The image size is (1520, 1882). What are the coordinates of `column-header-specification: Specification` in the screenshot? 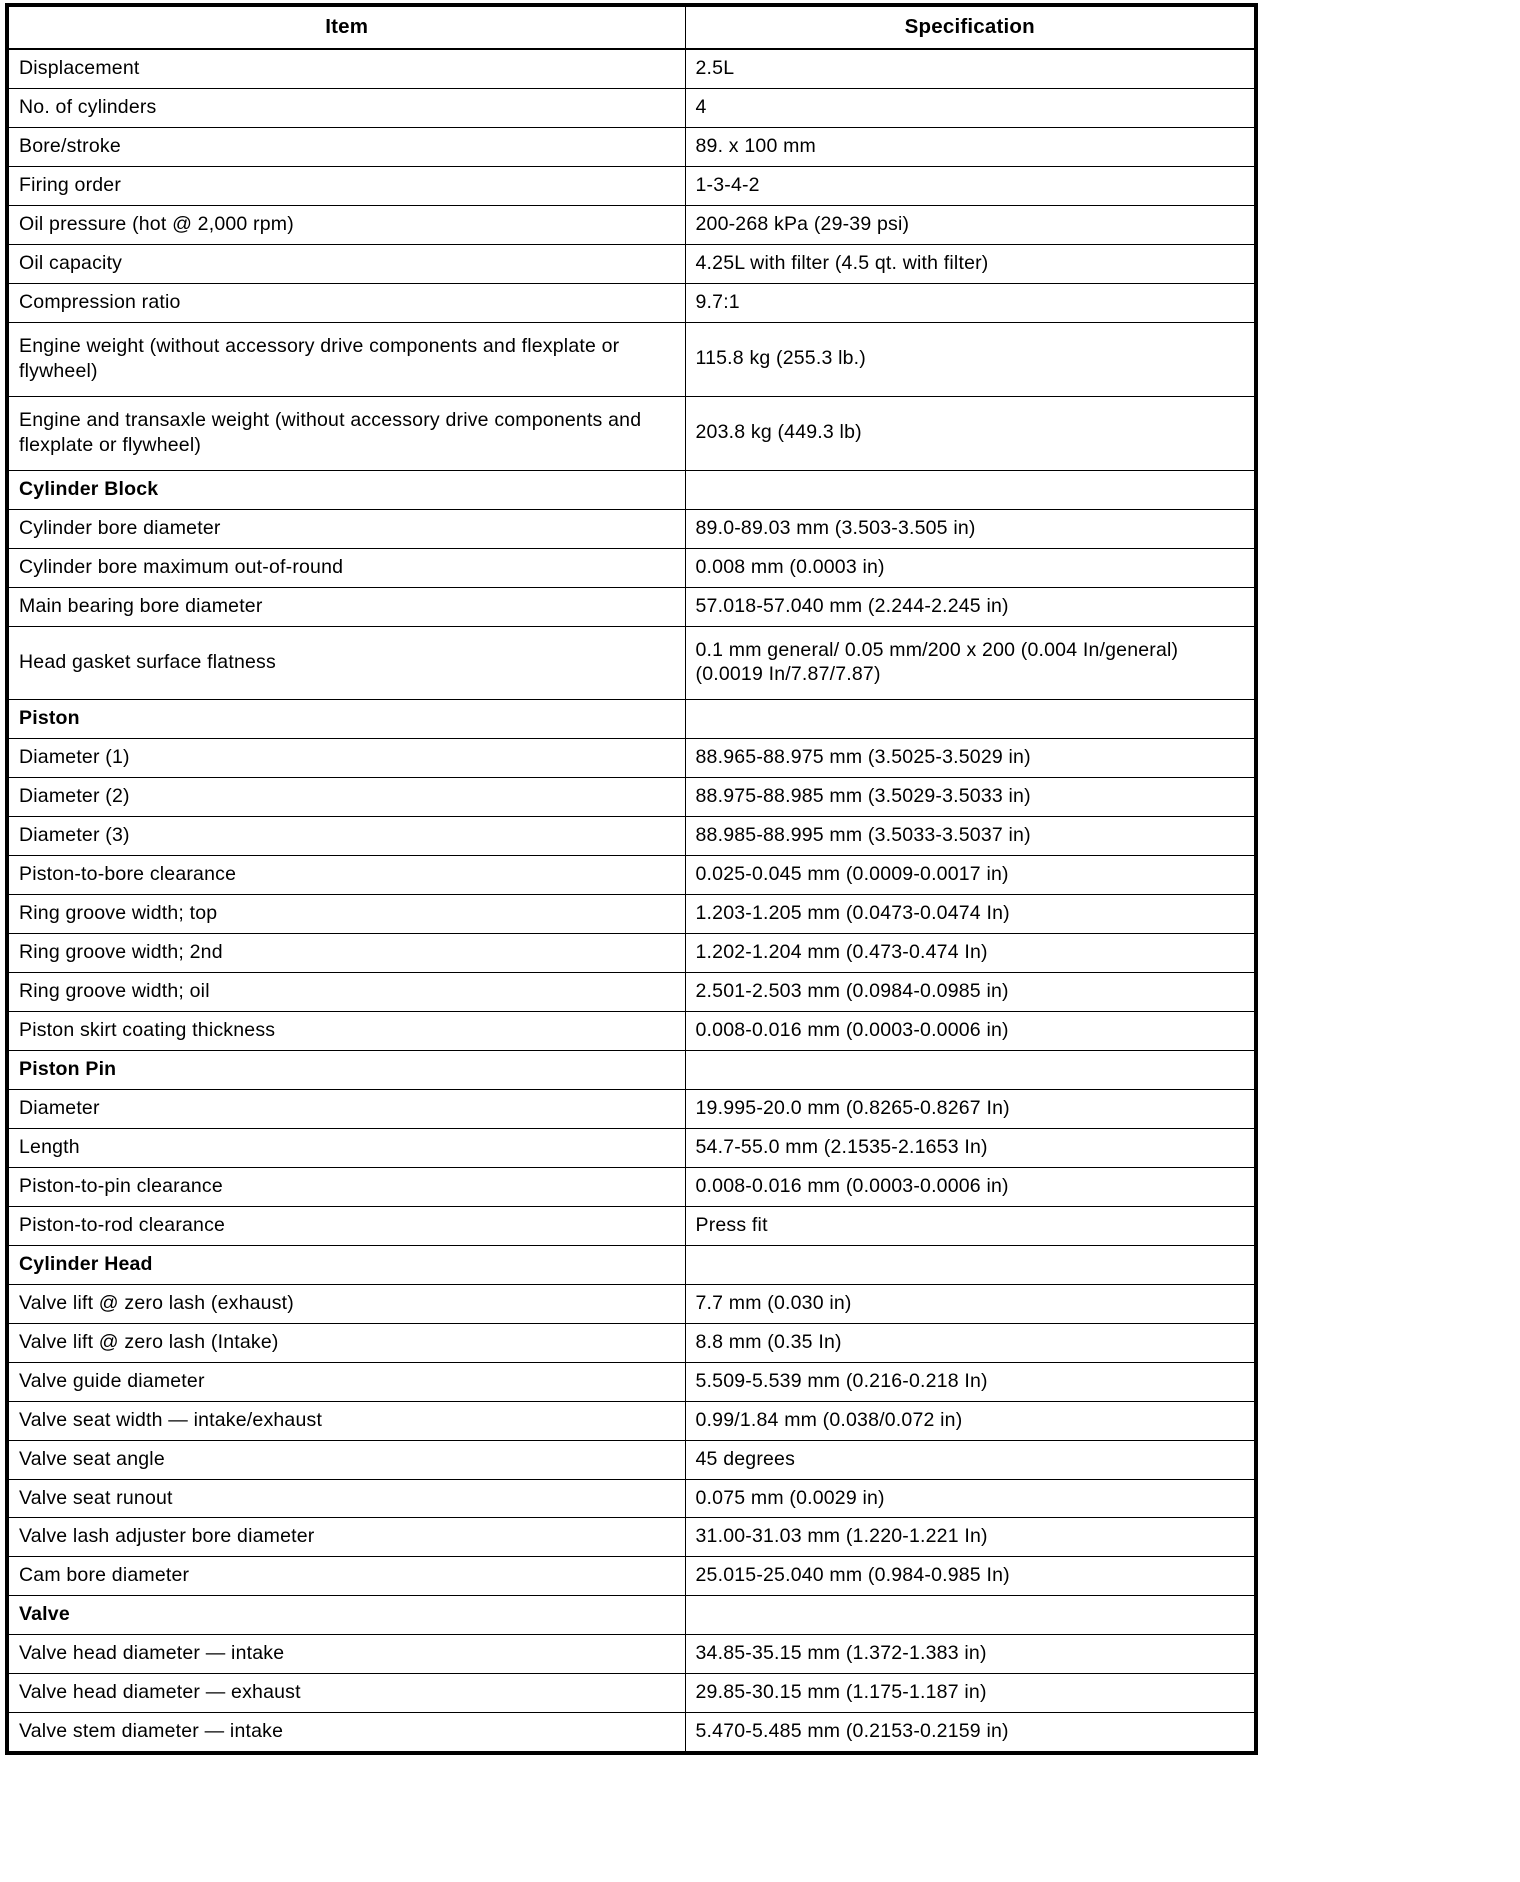 It's located at (970, 27).